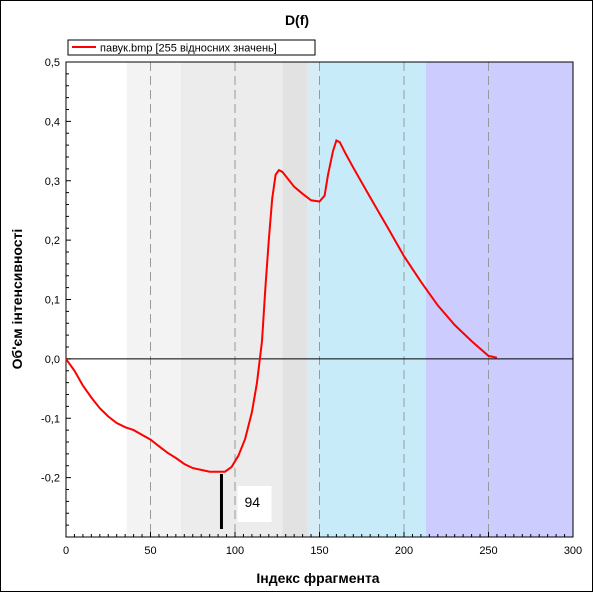 The height and width of the screenshot is (596, 593). Describe the element at coordinates (52, 63) in the screenshot. I see `y-tick-label: 0,5` at that location.